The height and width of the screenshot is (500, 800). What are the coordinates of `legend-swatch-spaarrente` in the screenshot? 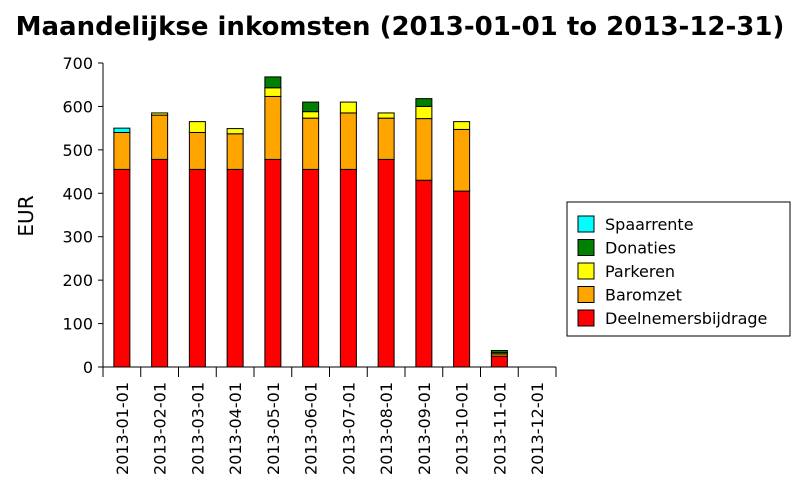 It's located at (586, 224).